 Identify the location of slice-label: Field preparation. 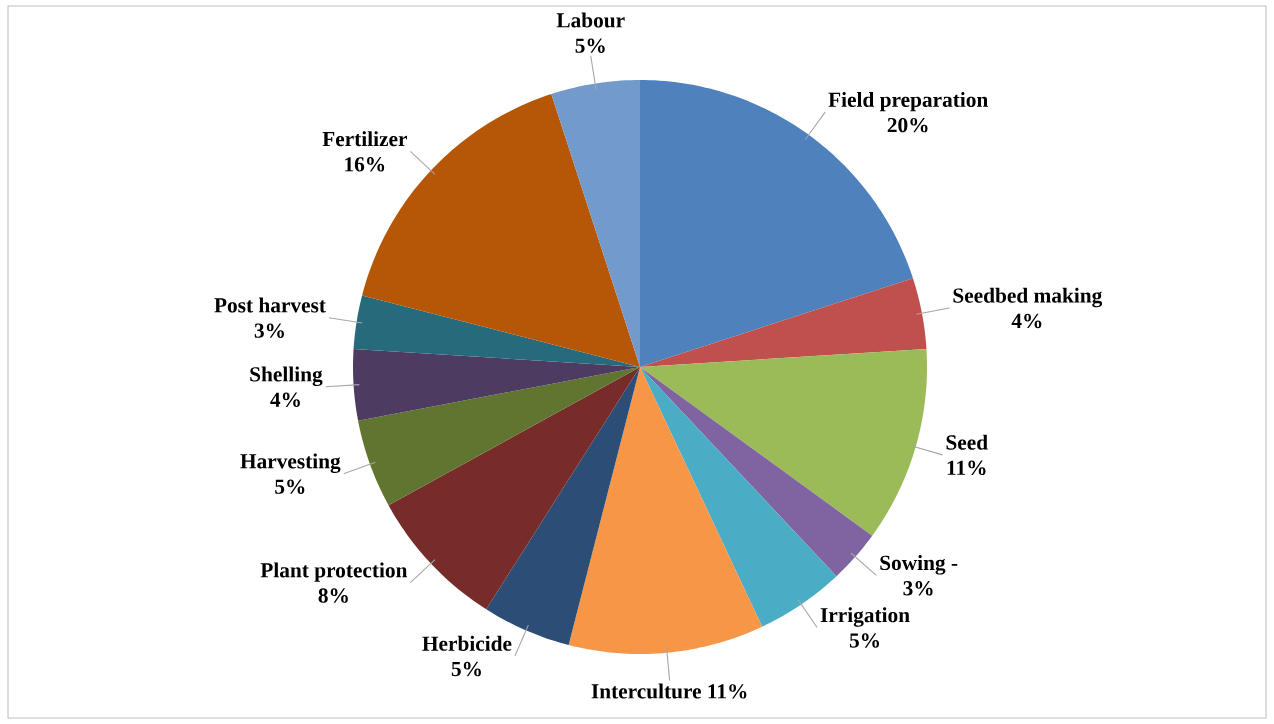
(908, 101).